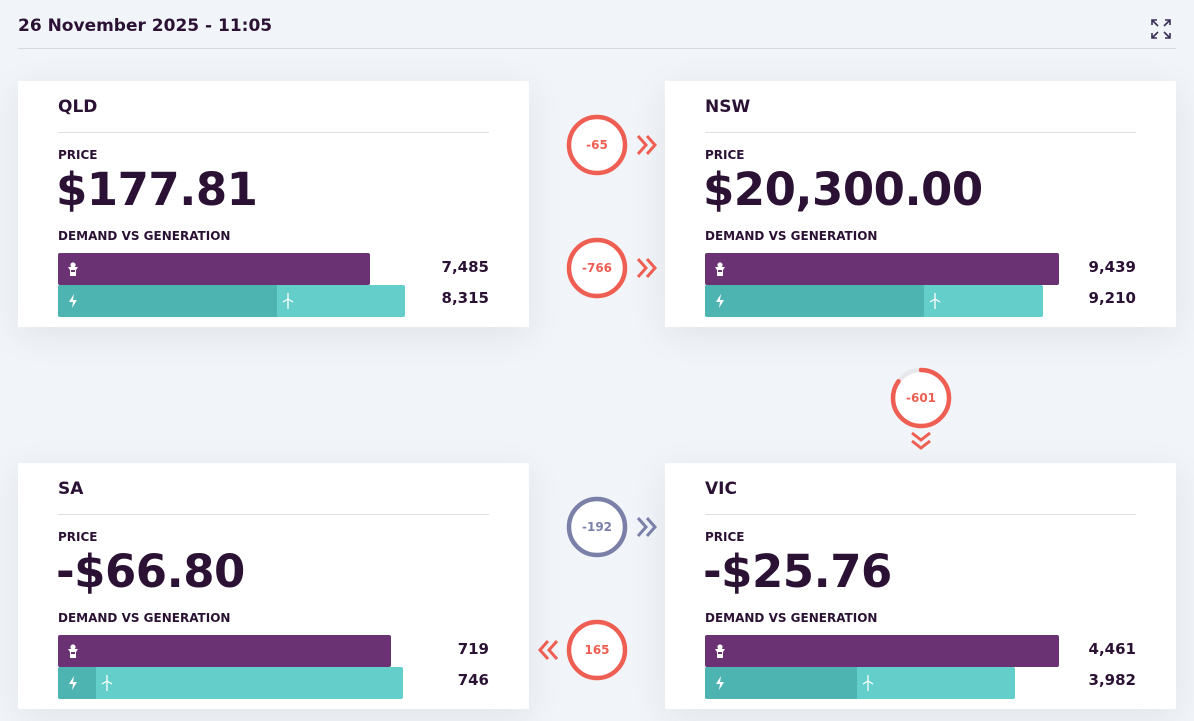 The width and height of the screenshot is (1194, 721). What do you see at coordinates (1161, 29) in the screenshot?
I see `expand-icon` at bounding box center [1161, 29].